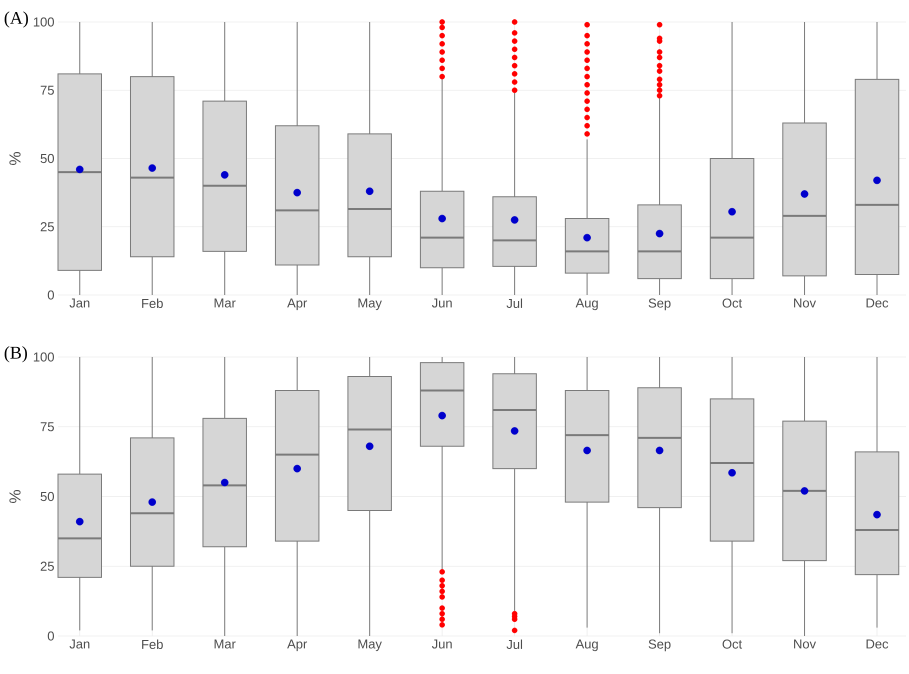  I want to click on chart-title: (B), so click(15, 354).